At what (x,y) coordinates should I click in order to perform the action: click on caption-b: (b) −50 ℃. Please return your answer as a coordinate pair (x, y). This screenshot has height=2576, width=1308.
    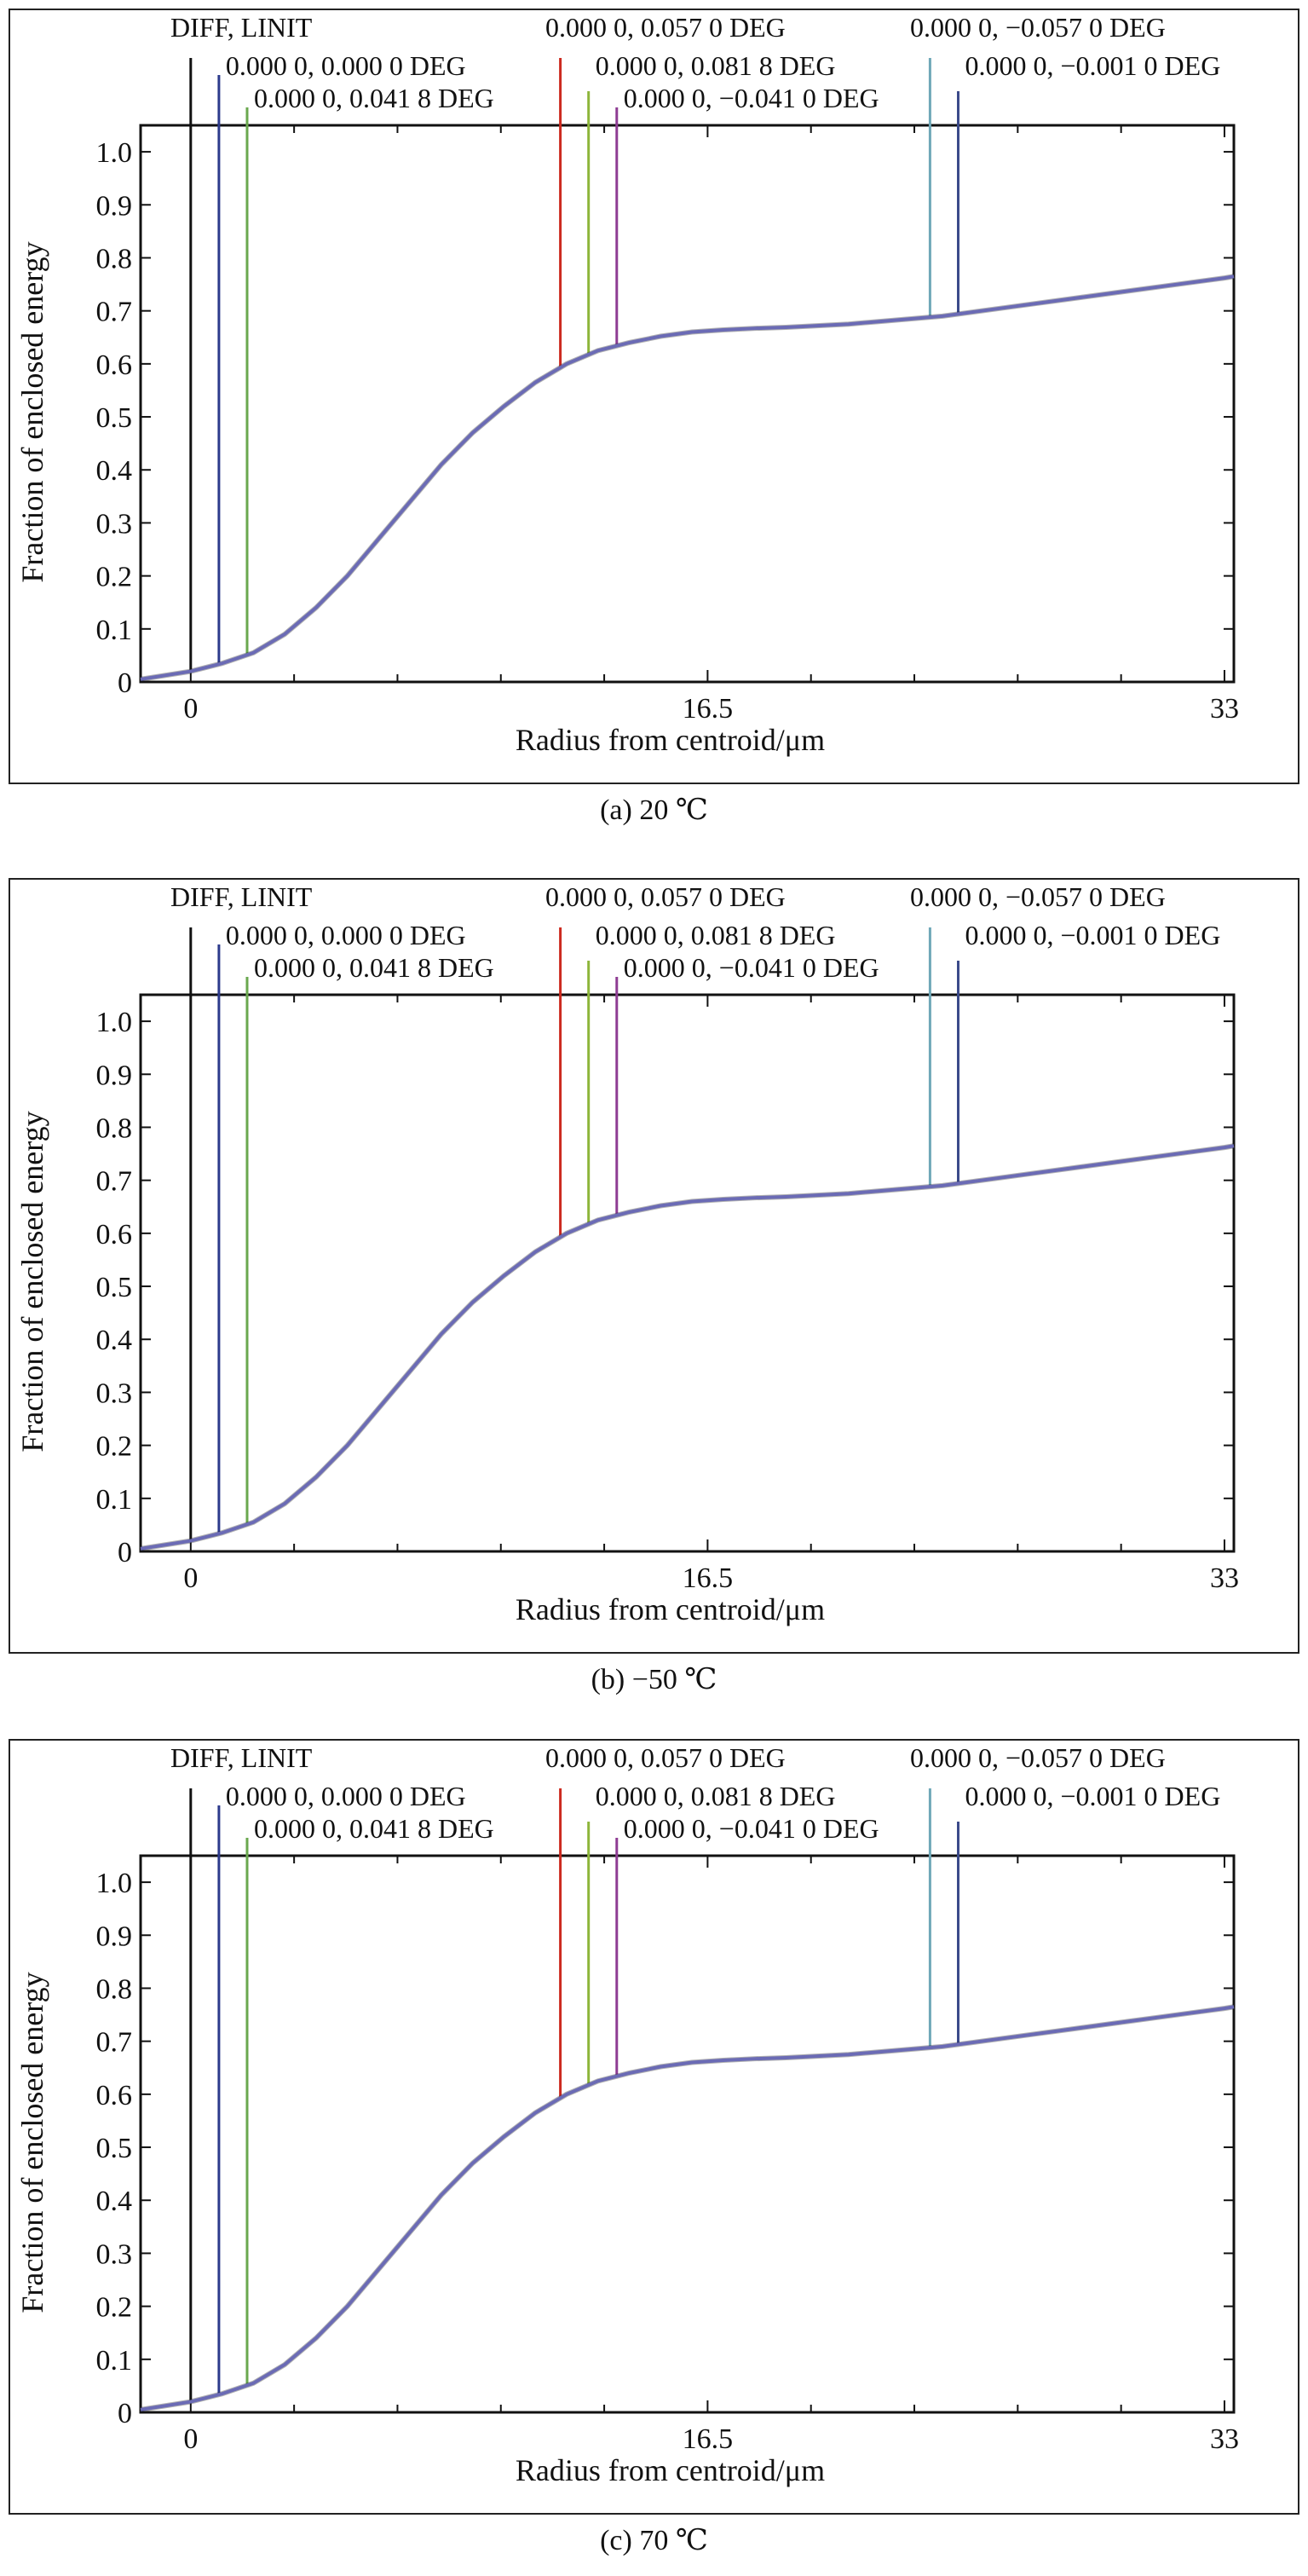
    Looking at the image, I should click on (654, 1679).